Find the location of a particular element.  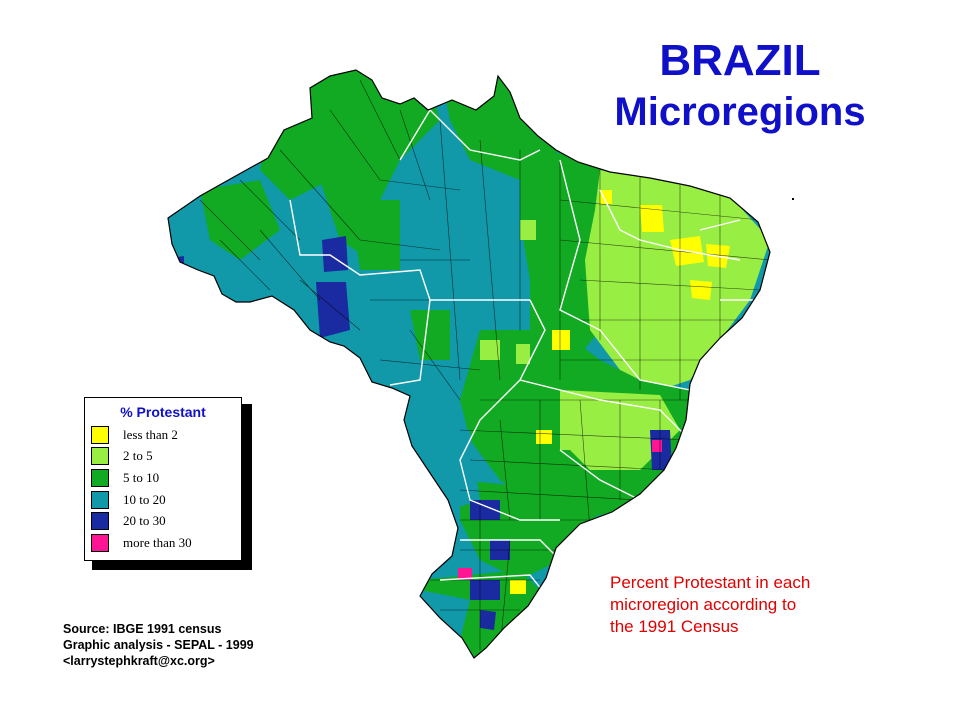

legend-label: 2 to 5 is located at coordinates (138, 456).